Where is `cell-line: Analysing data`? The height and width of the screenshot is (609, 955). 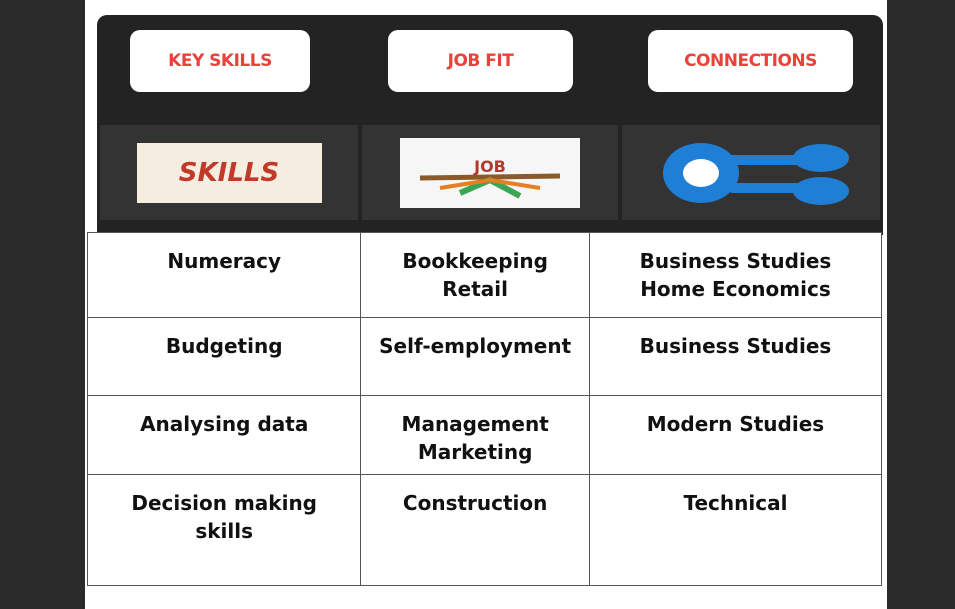 cell-line: Analysing data is located at coordinates (224, 424).